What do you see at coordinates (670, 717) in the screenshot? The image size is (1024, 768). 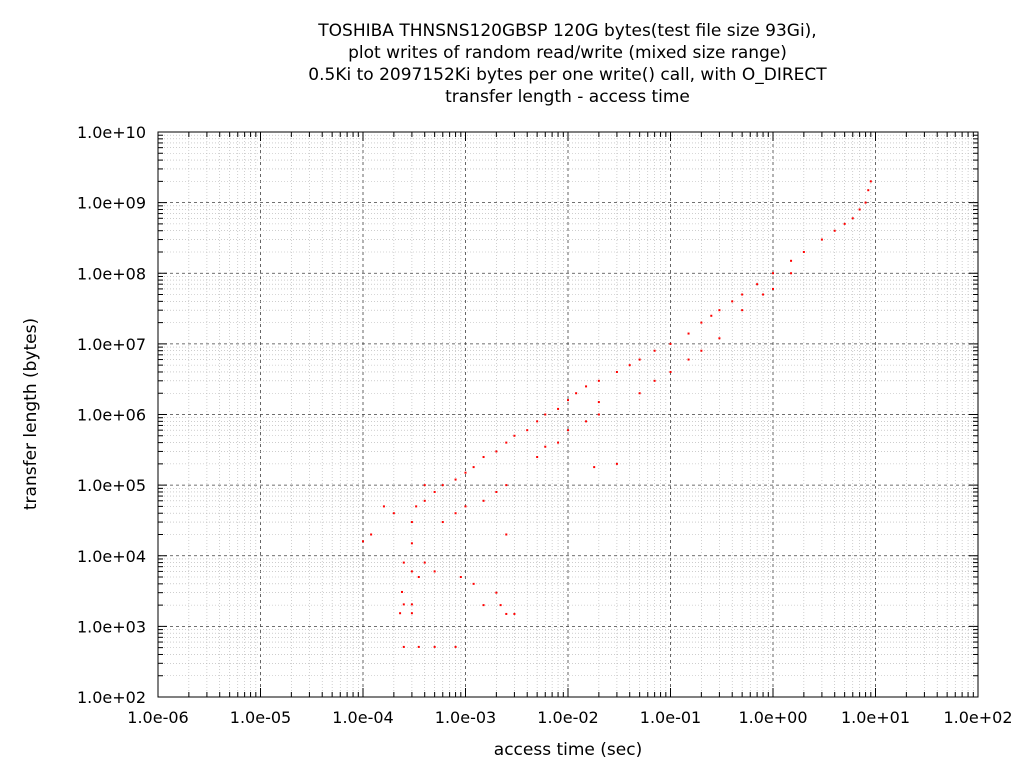 I see `x-tick-label: 1.0e-01` at bounding box center [670, 717].